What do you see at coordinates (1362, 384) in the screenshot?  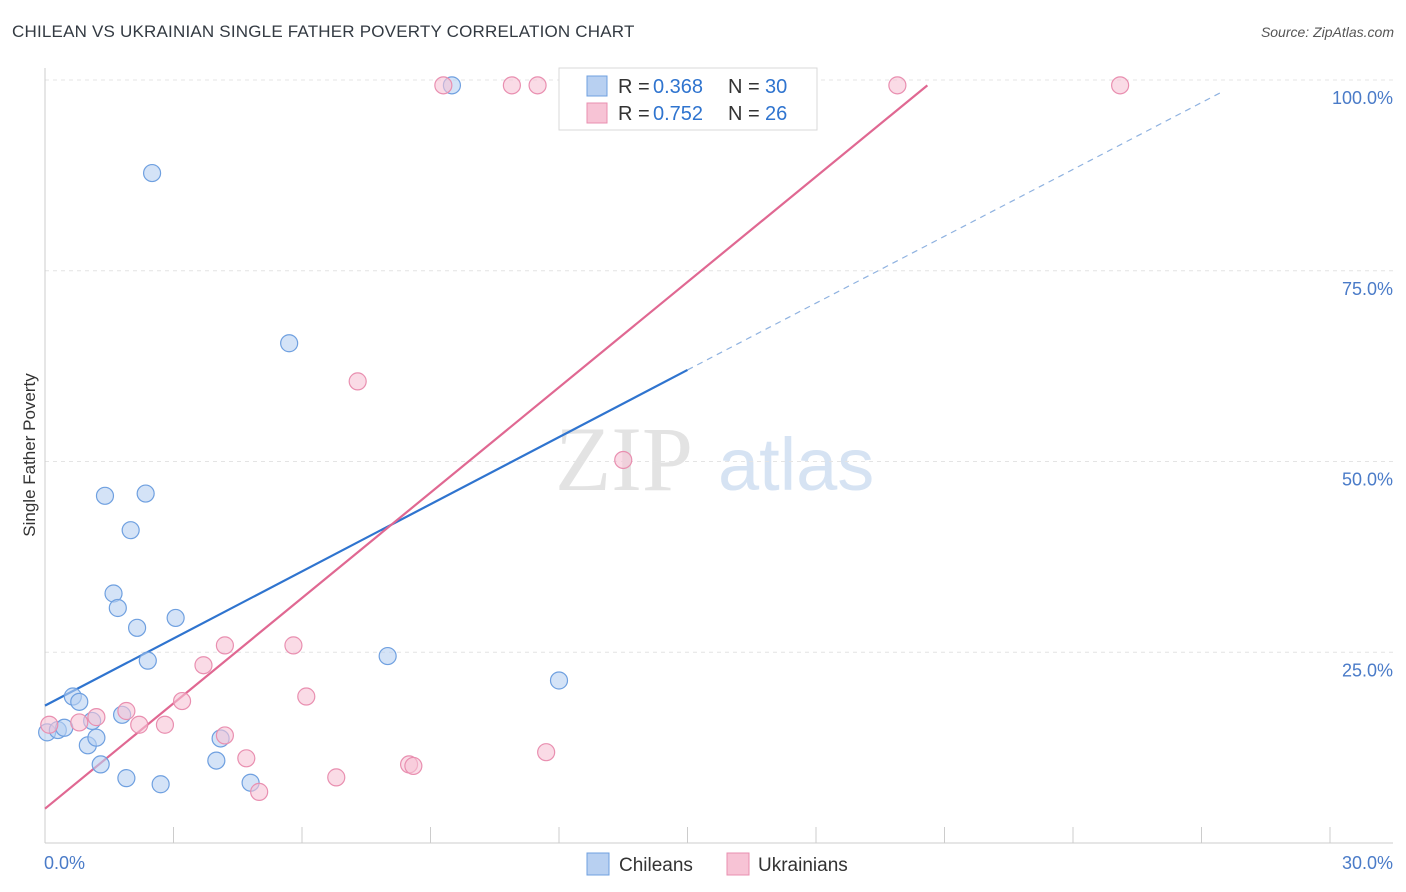 I see `y-tick-labels: 25.0% 50.0% 75.0% 100.0%` at bounding box center [1362, 384].